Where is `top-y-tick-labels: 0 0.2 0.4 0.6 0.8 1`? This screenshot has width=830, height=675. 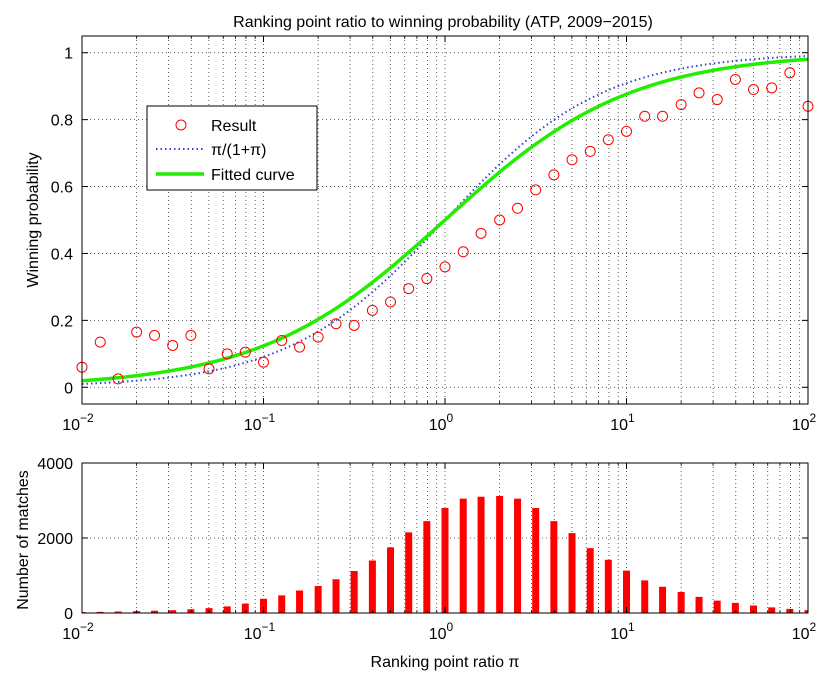
top-y-tick-labels: 0 0.2 0.4 0.6 0.8 1 is located at coordinates (62, 222).